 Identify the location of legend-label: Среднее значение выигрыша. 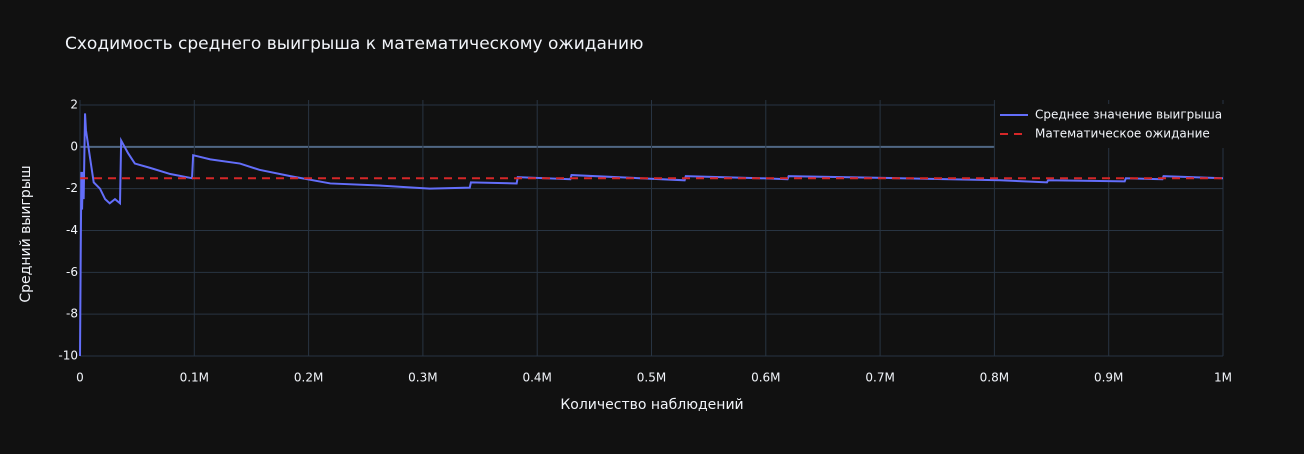
(1128, 115).